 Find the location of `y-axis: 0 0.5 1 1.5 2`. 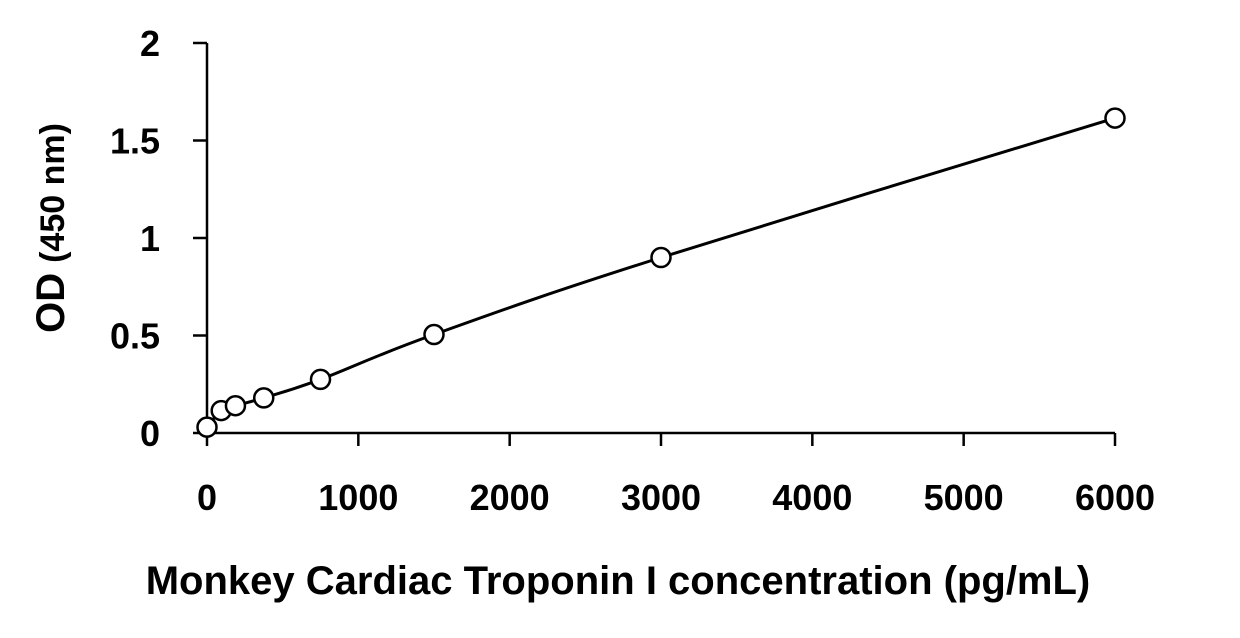

y-axis: 0 0.5 1 1.5 2 is located at coordinates (159, 238).